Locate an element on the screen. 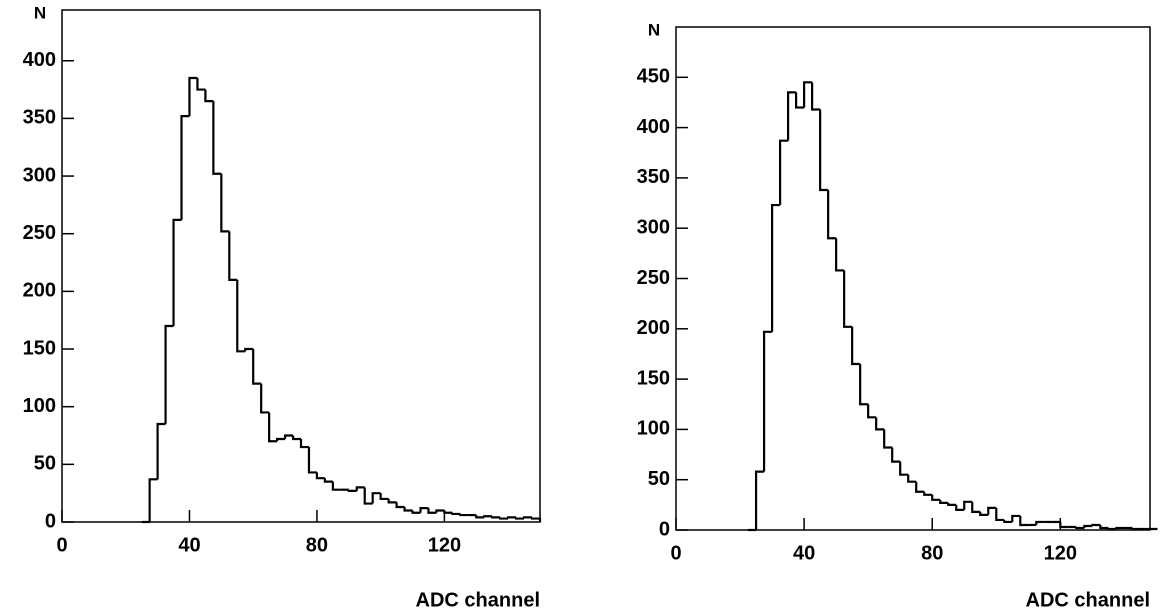 This screenshot has height=614, width=1165. y-tick-label: 450 is located at coordinates (653, 77).